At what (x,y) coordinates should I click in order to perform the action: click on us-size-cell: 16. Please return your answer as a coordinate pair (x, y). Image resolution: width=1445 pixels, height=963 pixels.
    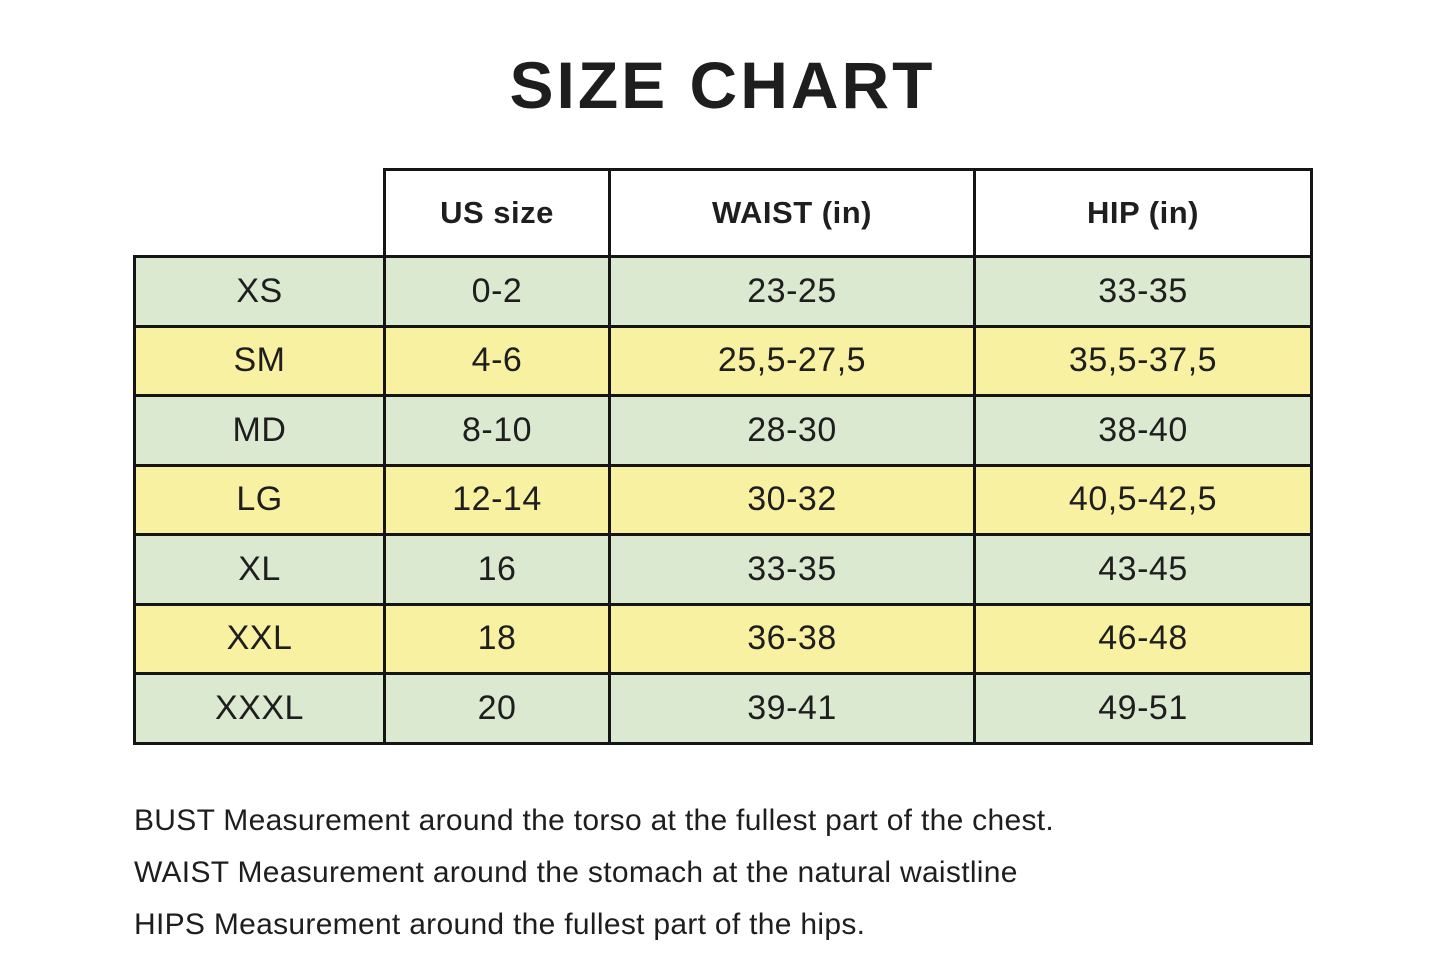
    Looking at the image, I should click on (497, 569).